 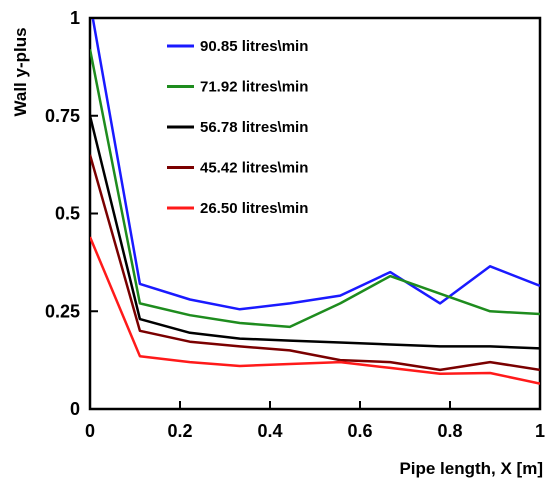 What do you see at coordinates (20, 71) in the screenshot?
I see `y-axis-title: Wall y-plus` at bounding box center [20, 71].